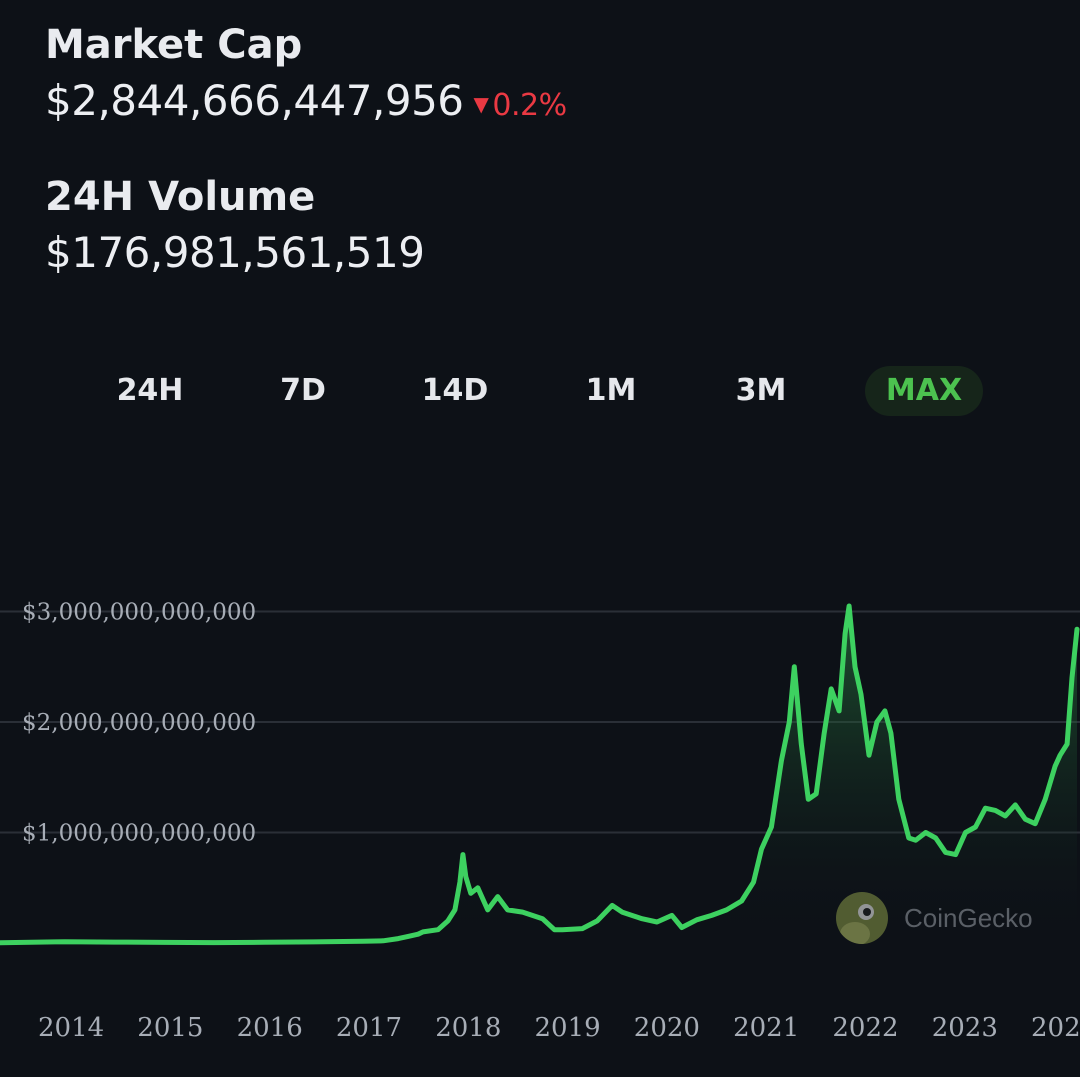 Image resolution: width=1080 pixels, height=1077 pixels. Describe the element at coordinates (303, 390) in the screenshot. I see `range-7d-button: 7D` at that location.